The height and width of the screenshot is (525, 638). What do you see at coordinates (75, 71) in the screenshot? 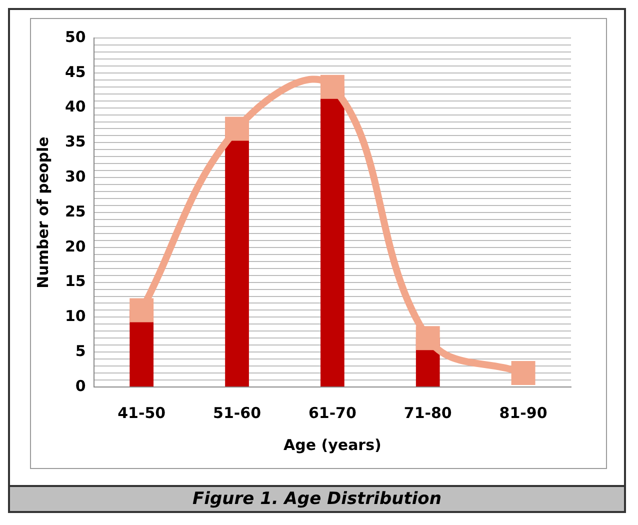
I see `y-tick-label: 45` at bounding box center [75, 71].